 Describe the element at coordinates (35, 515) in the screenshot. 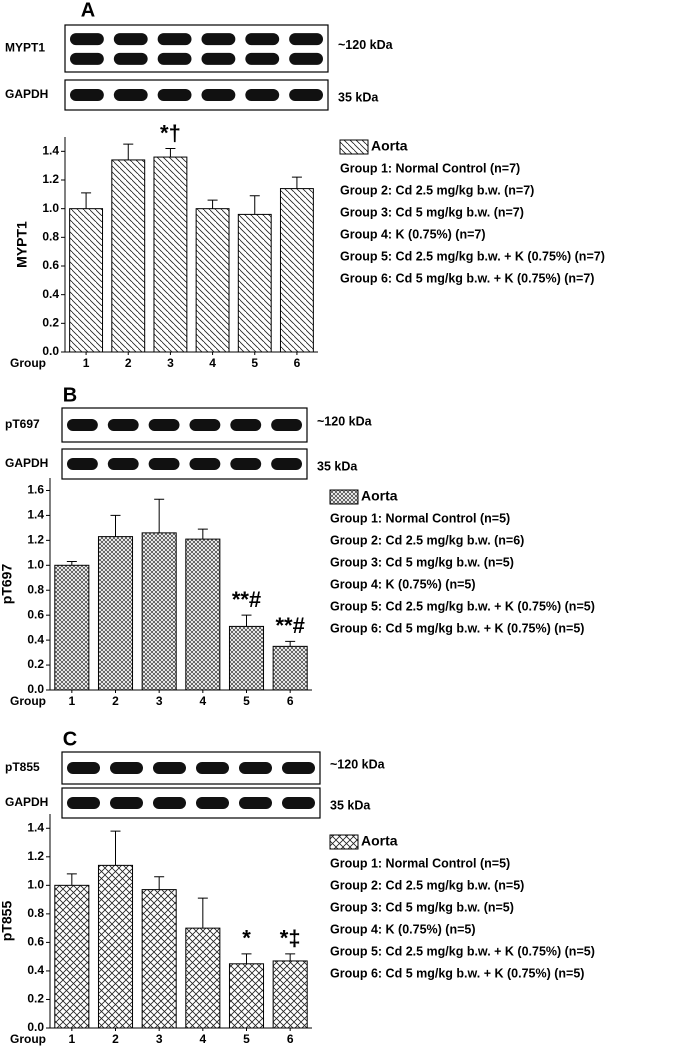

I see `y-tick-label: 1.4` at that location.